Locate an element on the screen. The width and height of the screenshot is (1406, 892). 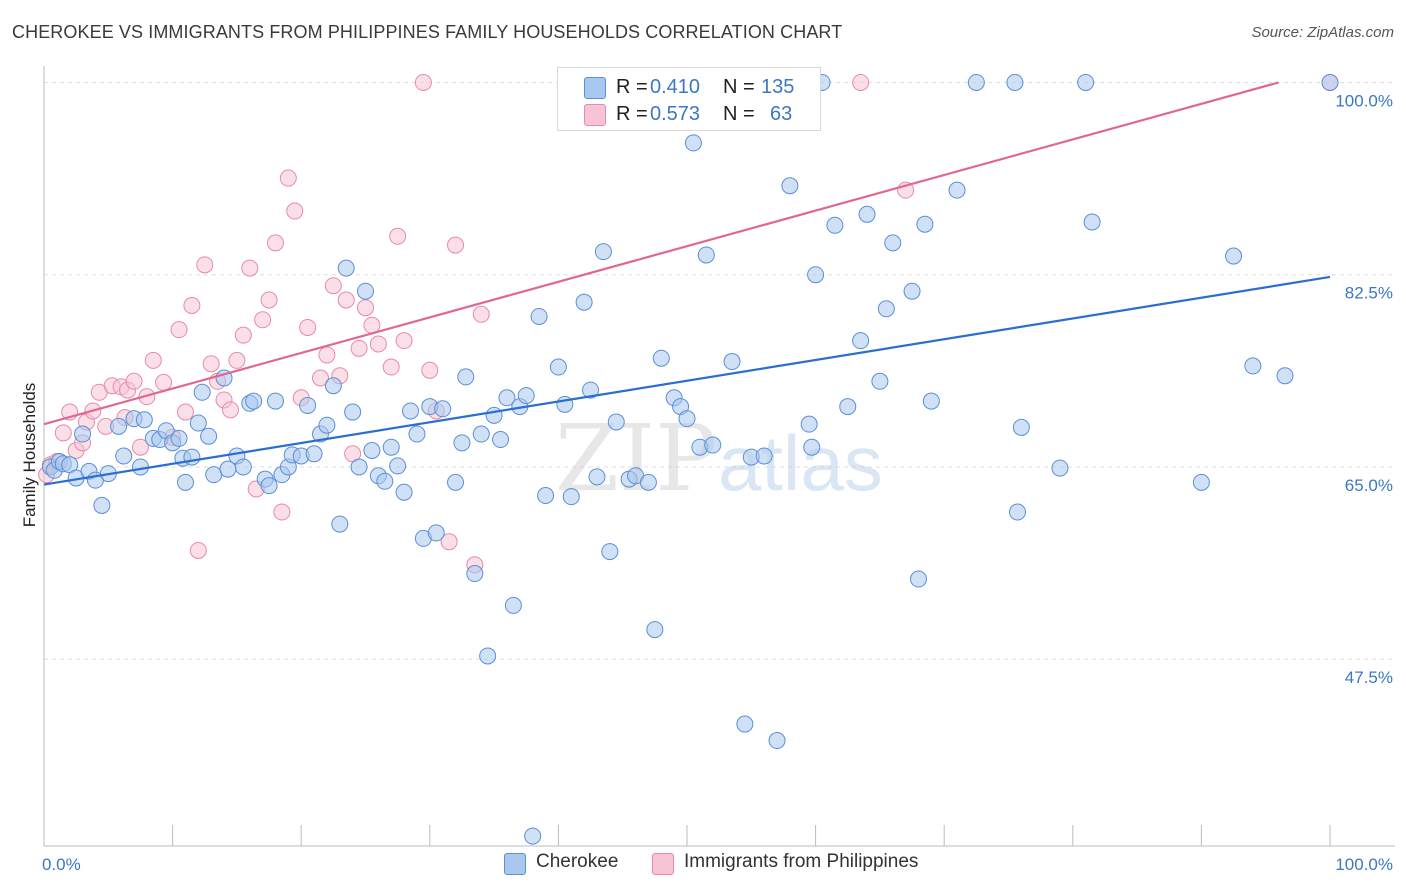
bottom-legend-label: Cherokee is located at coordinates (577, 861).